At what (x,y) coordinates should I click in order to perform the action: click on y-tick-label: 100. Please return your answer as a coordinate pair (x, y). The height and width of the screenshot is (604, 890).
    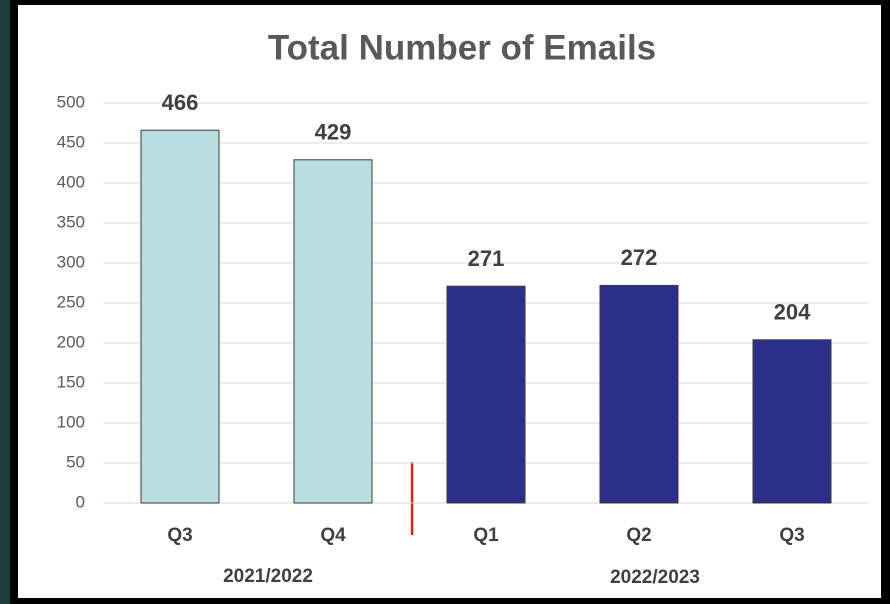
    Looking at the image, I should click on (71, 421).